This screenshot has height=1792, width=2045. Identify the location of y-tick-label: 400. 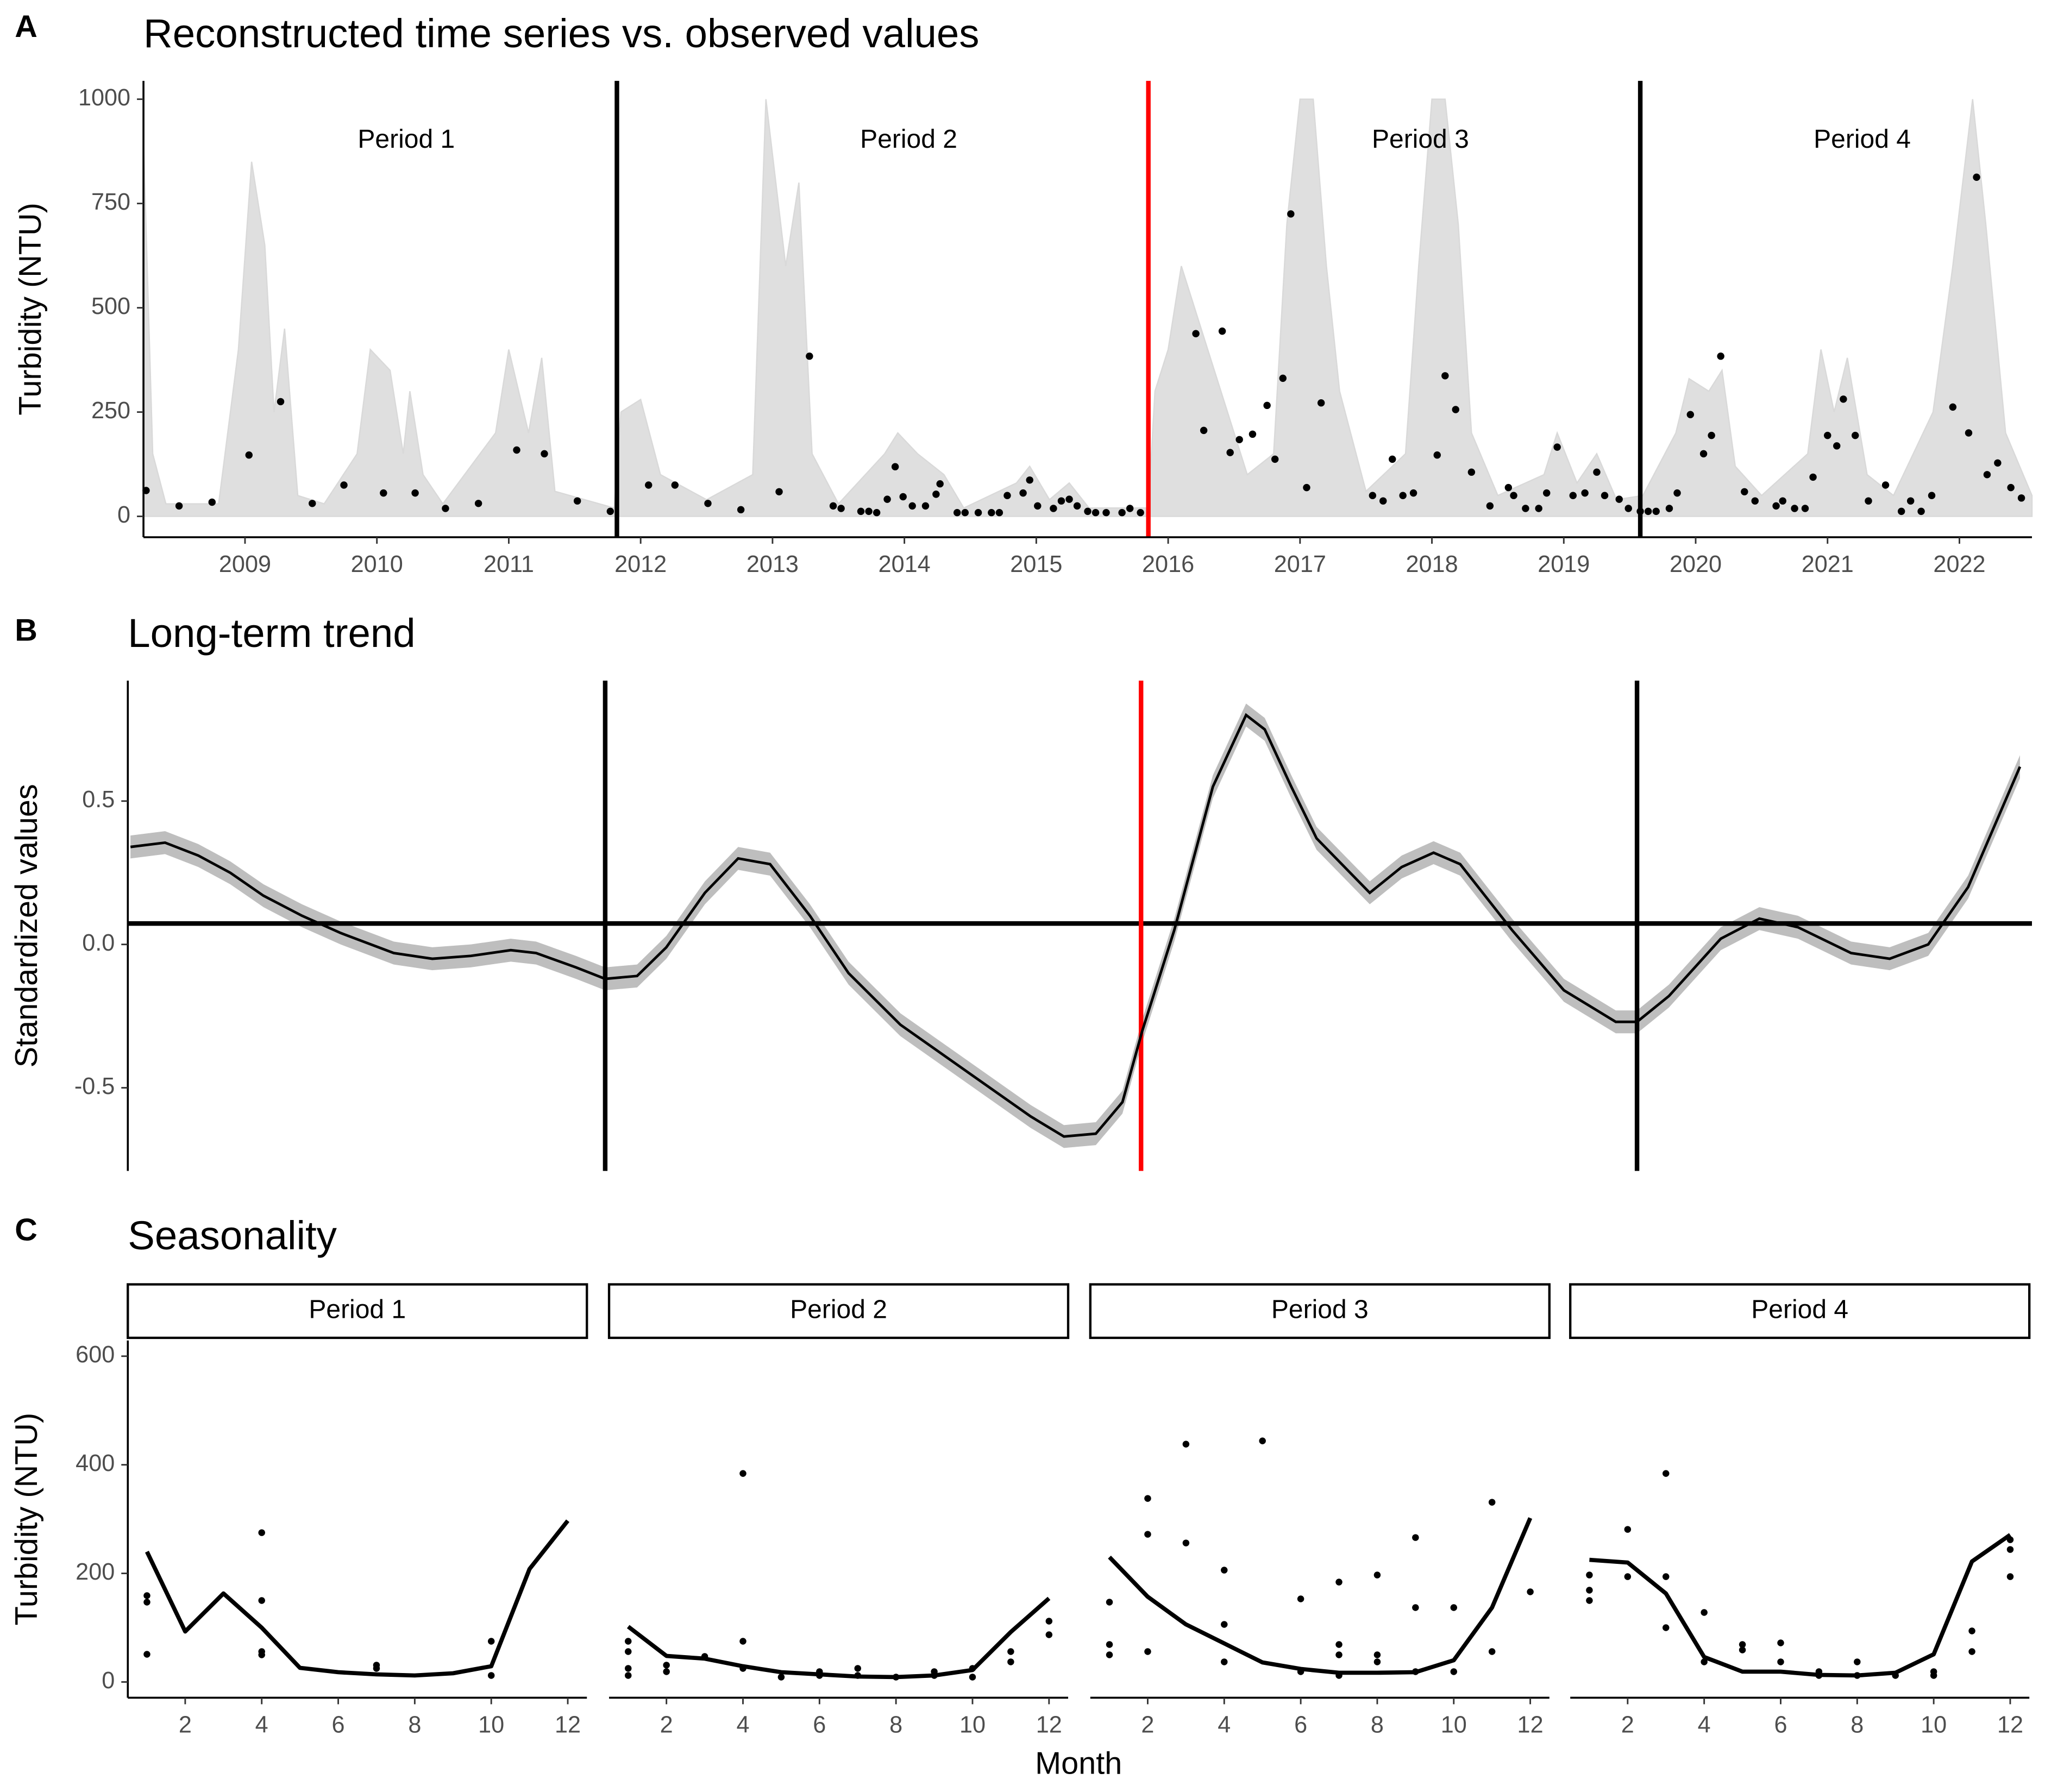
(95, 1463).